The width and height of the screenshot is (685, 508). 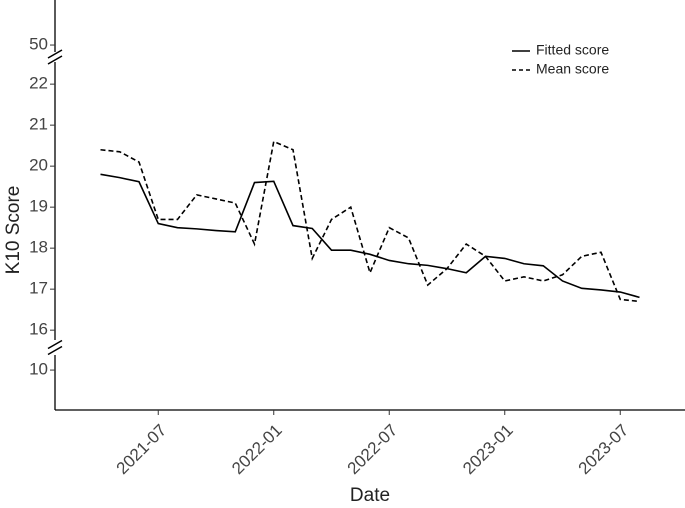 What do you see at coordinates (488, 450) in the screenshot?
I see `x-tick-label: 2023-01` at bounding box center [488, 450].